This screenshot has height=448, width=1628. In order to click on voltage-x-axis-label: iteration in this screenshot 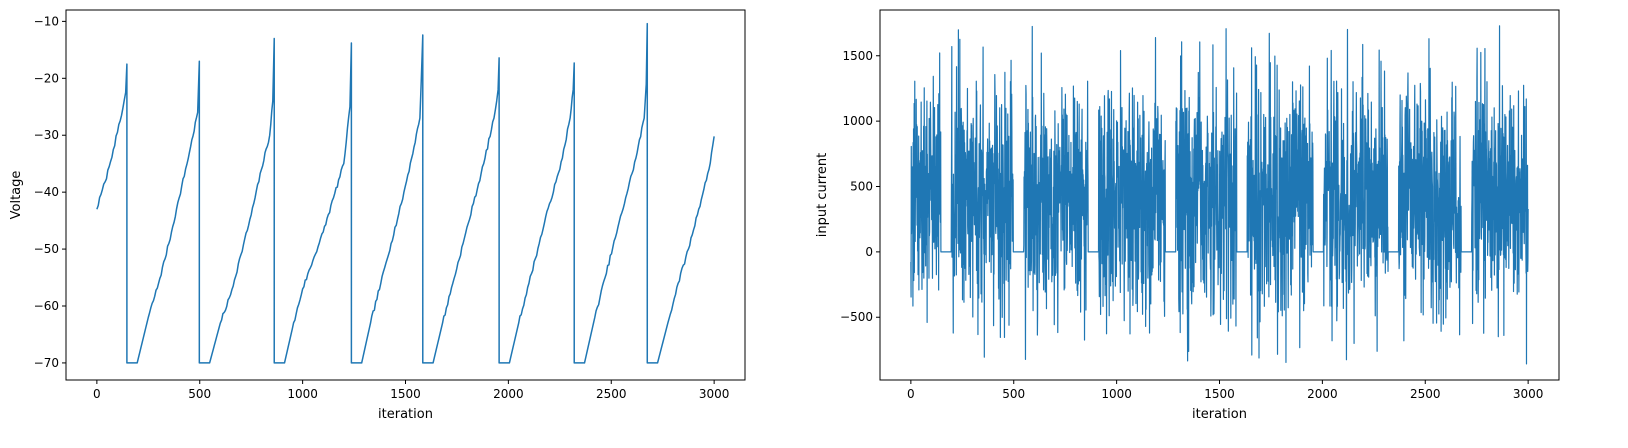, I will do `click(405, 414)`.